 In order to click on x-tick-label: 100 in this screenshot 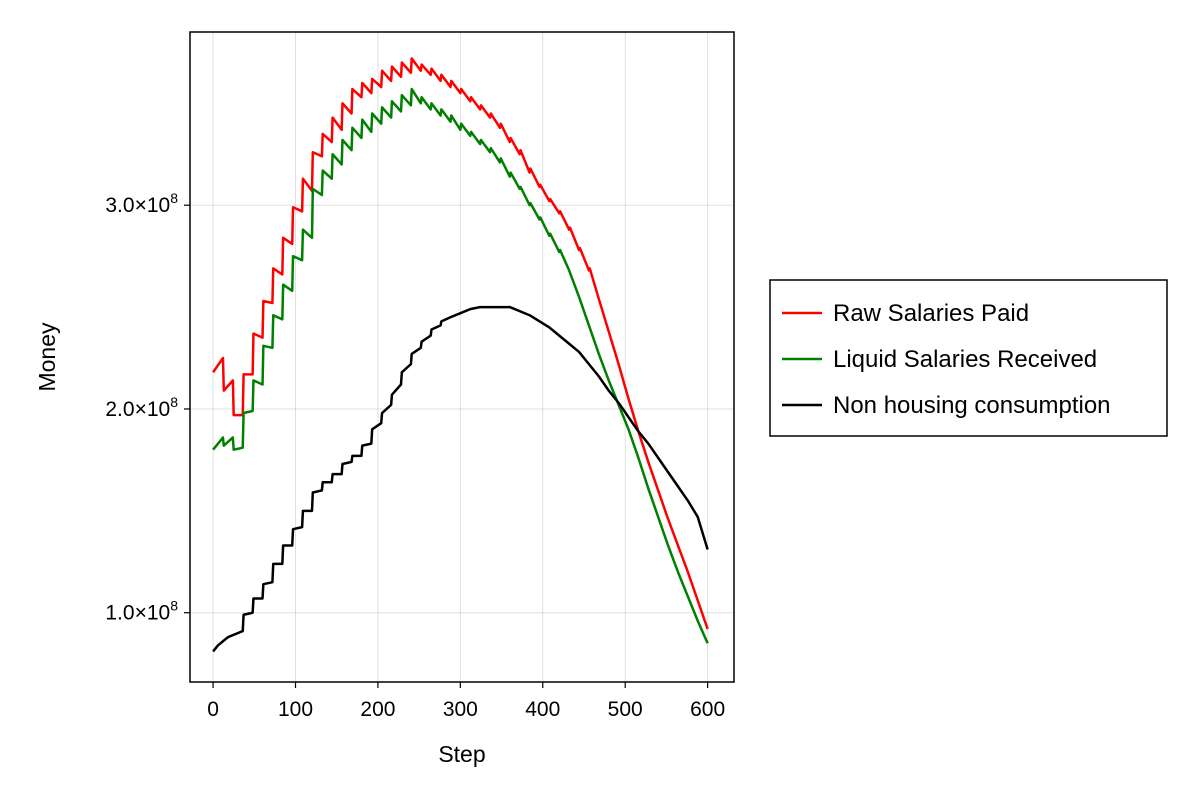, I will do `click(295, 709)`.